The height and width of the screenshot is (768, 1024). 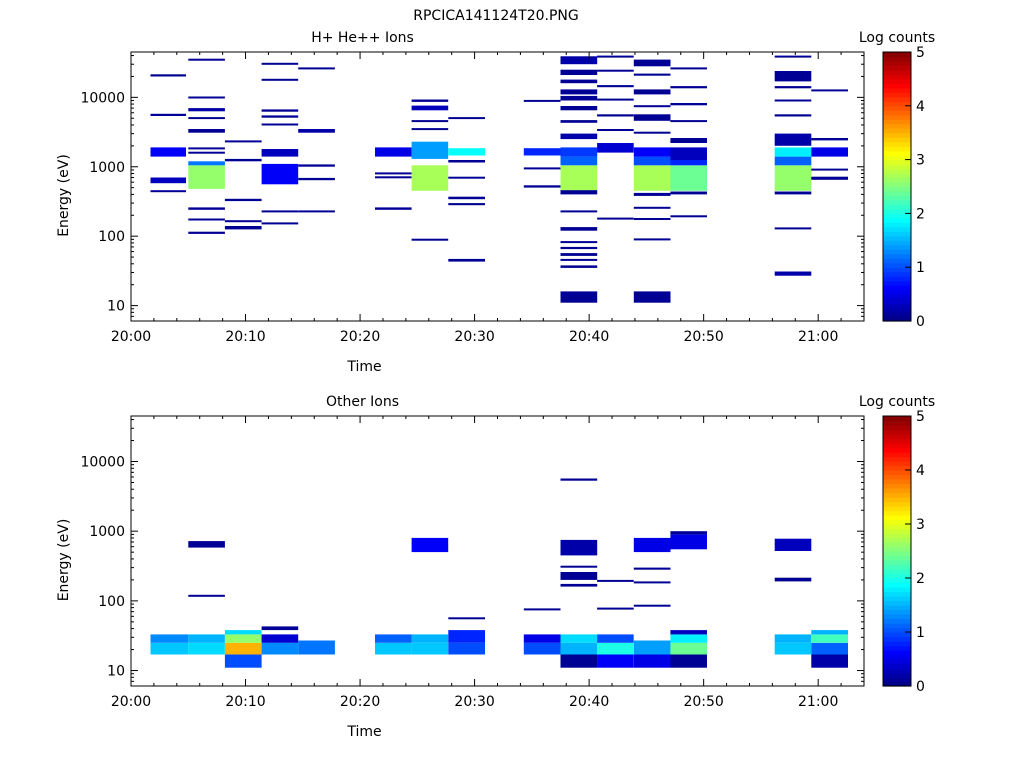 What do you see at coordinates (102, 98) in the screenshot?
I see `y-tick-label: 10000` at bounding box center [102, 98].